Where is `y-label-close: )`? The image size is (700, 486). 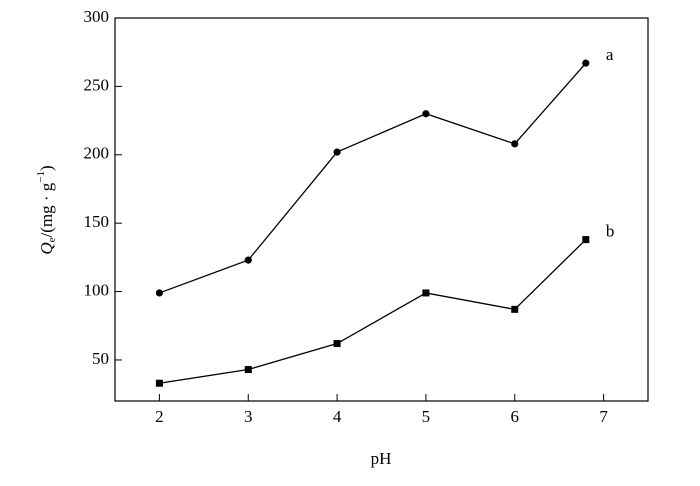
y-label-close: ) is located at coordinates (46, 168).